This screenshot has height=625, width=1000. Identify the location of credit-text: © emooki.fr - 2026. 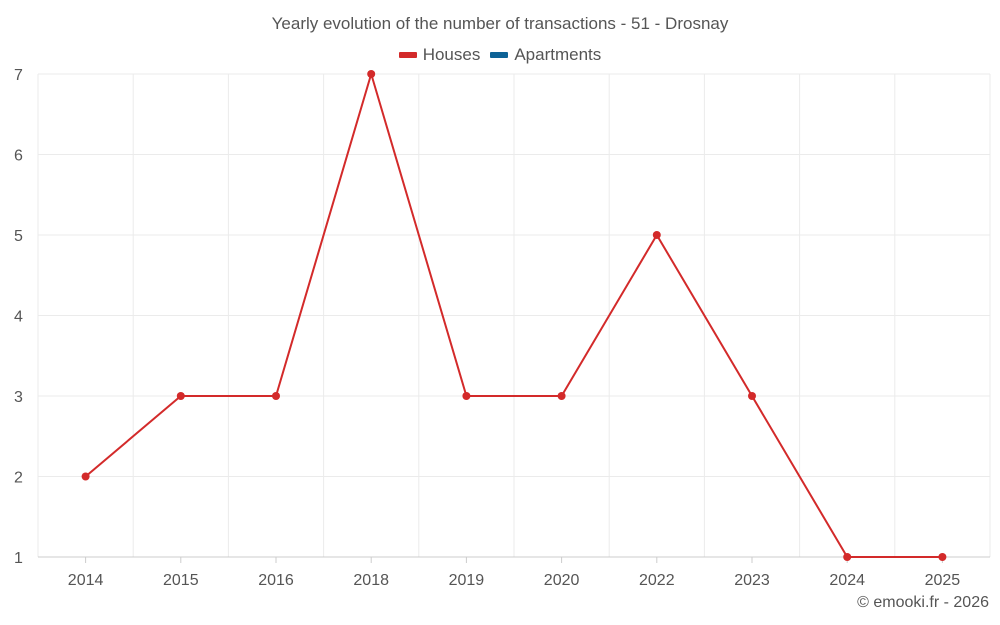
(923, 602).